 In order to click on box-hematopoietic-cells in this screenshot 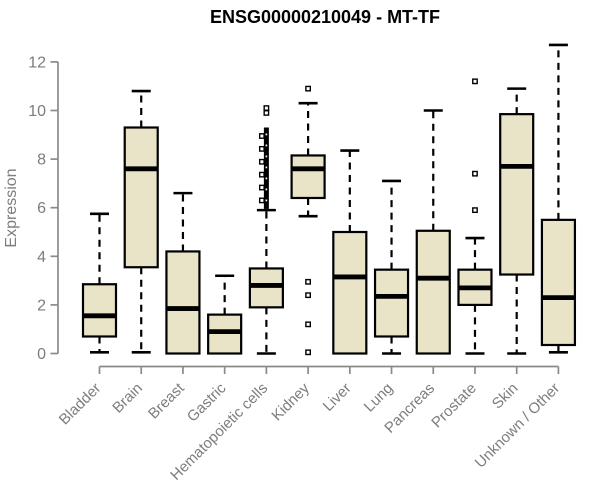, I will do `click(266, 288)`.